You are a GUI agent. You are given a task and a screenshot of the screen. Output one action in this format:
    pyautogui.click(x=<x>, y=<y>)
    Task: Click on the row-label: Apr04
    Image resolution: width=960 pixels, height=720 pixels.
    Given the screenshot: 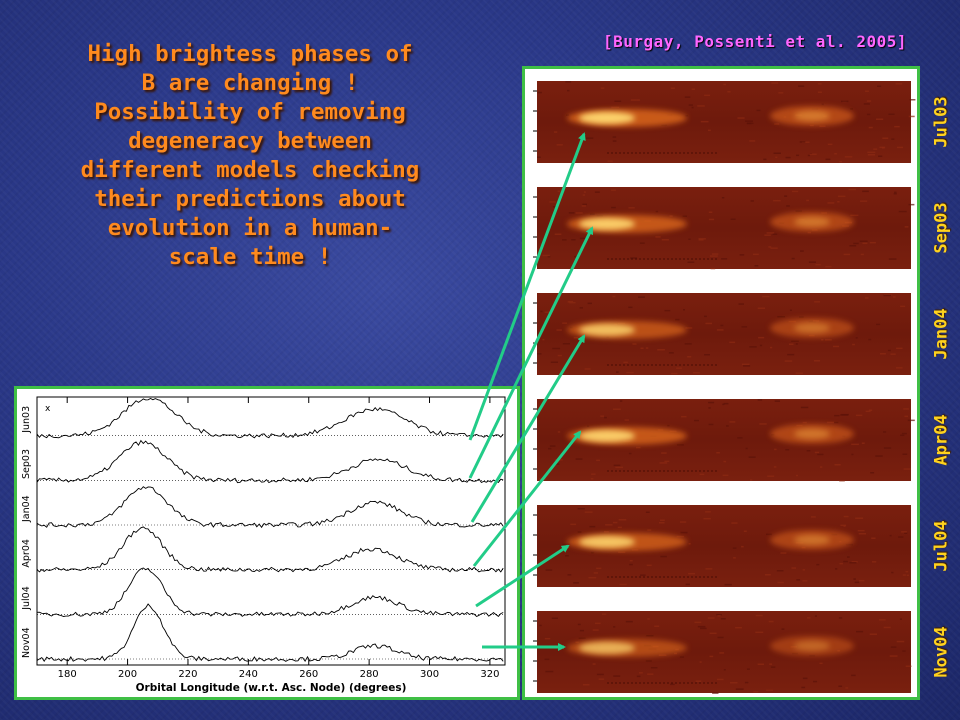 What is the action you would take?
    pyautogui.click(x=26, y=553)
    